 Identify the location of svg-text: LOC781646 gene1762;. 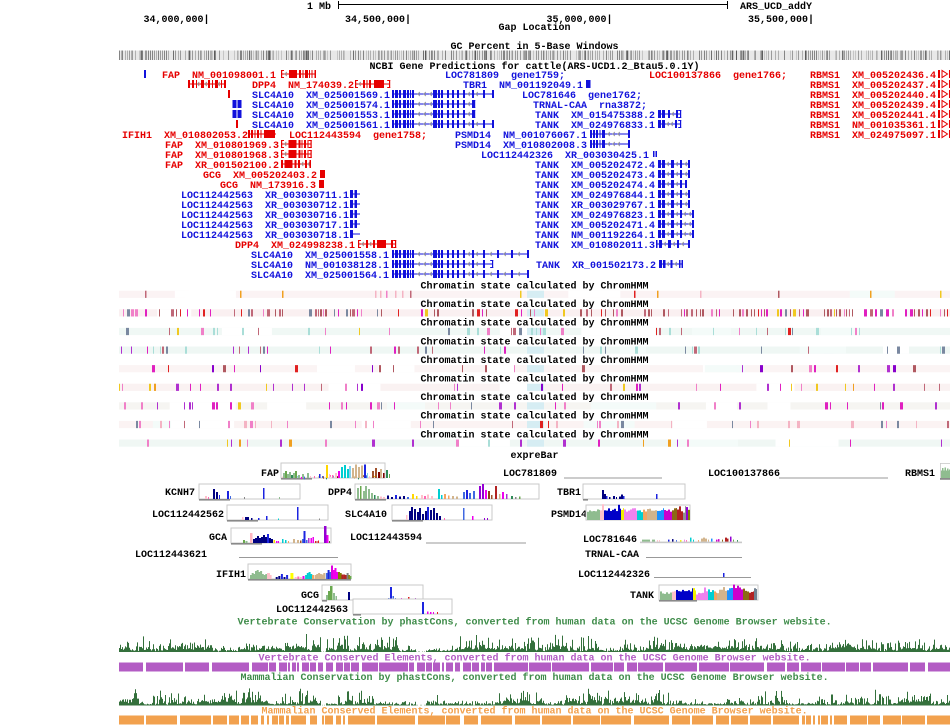
(582, 96).